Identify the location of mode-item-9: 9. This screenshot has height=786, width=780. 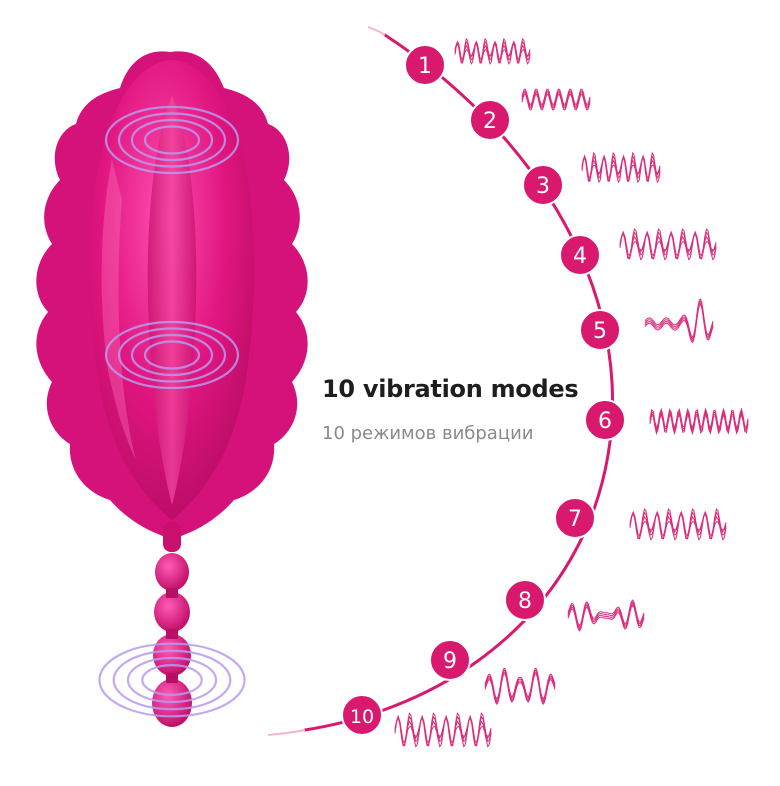
(492, 672).